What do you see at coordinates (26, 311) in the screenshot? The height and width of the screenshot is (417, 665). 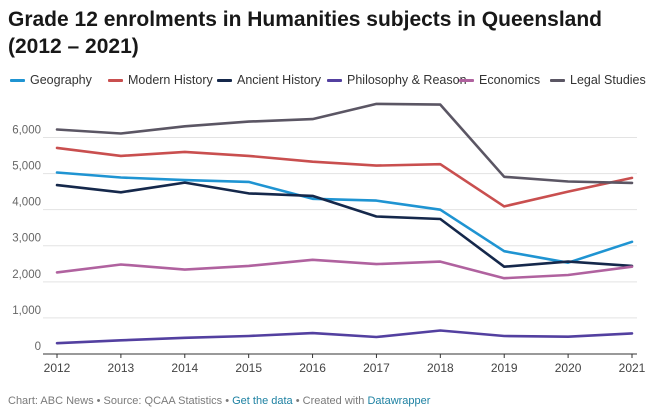 I see `y-tick-label: 1,000` at bounding box center [26, 311].